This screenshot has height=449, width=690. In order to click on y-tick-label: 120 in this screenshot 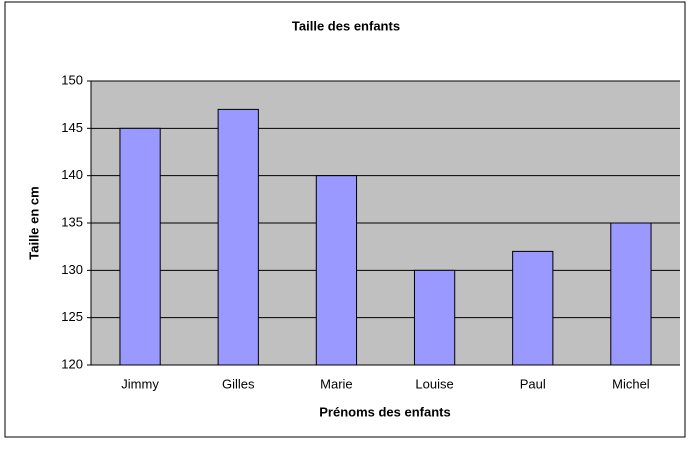, I will do `click(72, 363)`.